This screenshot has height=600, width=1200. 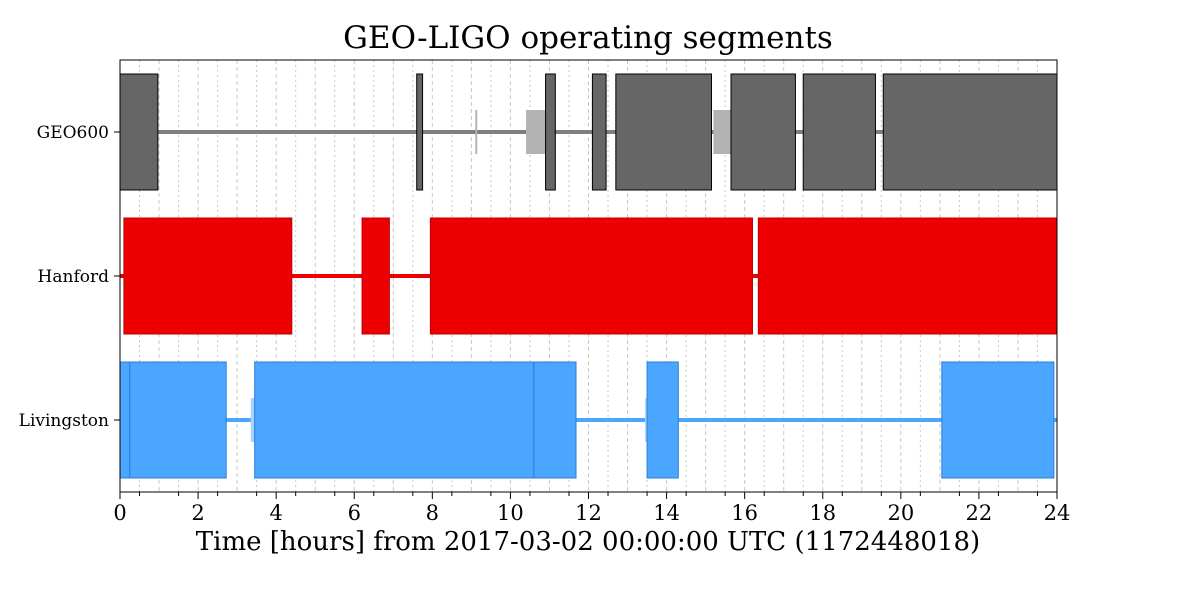 I want to click on chart-title: GEO-LIGO operating segments, so click(x=588, y=38).